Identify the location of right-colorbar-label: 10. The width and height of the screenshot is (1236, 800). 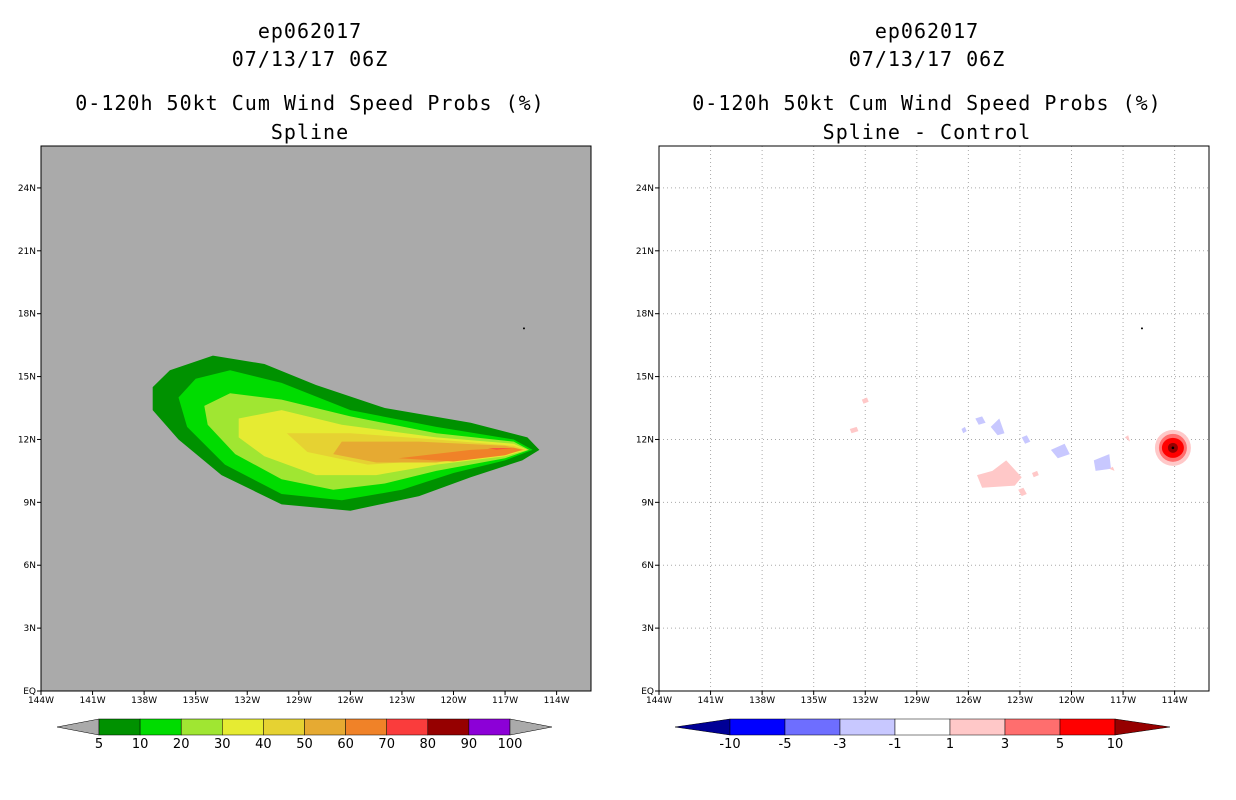
(1115, 744).